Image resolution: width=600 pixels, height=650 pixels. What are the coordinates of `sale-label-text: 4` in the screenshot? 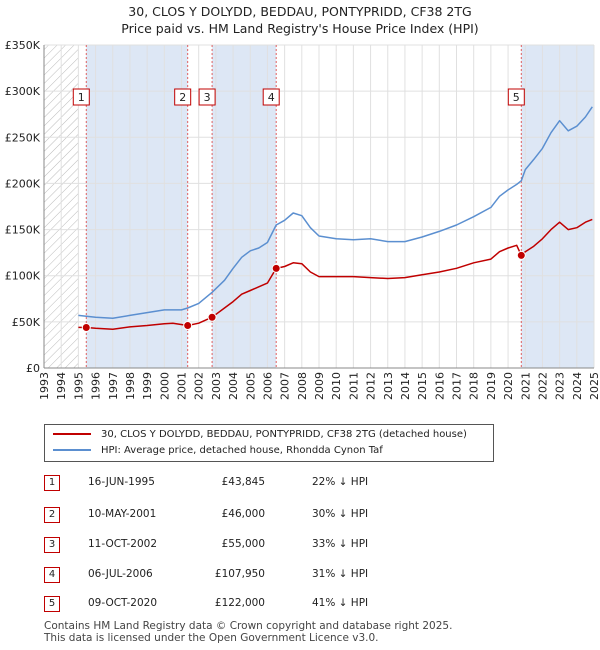 It's located at (271, 97).